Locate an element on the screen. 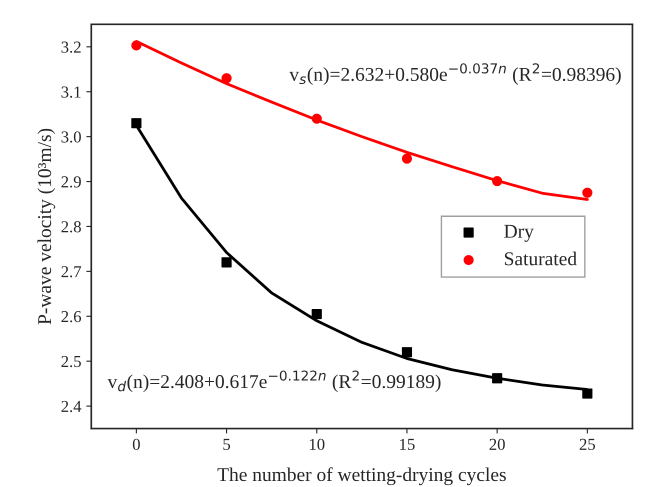  annotation: v$_{d}$(n)=2.408+0.617e$^{−0.122n}$ (R$^{2}$=0.99189) is located at coordinates (274, 381).